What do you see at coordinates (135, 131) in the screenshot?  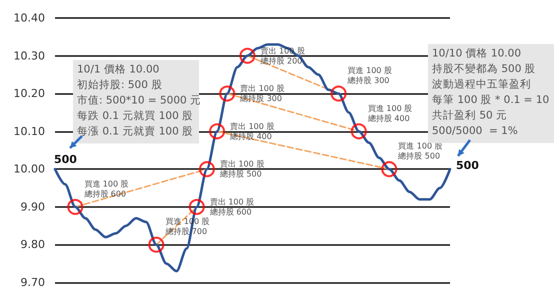 I see `annotation: 每漲 0.1 元就賣 100 股` at bounding box center [135, 131].